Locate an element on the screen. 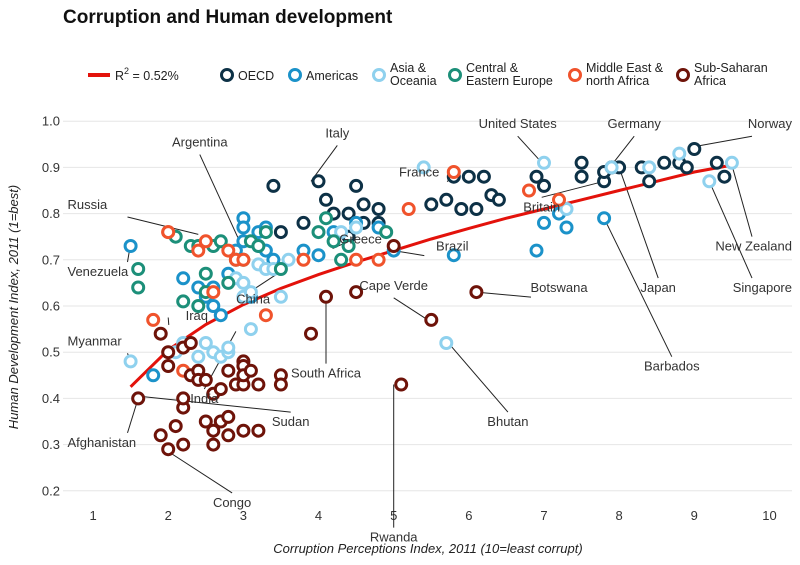  annotation-line-germany is located at coordinates (623, 150).